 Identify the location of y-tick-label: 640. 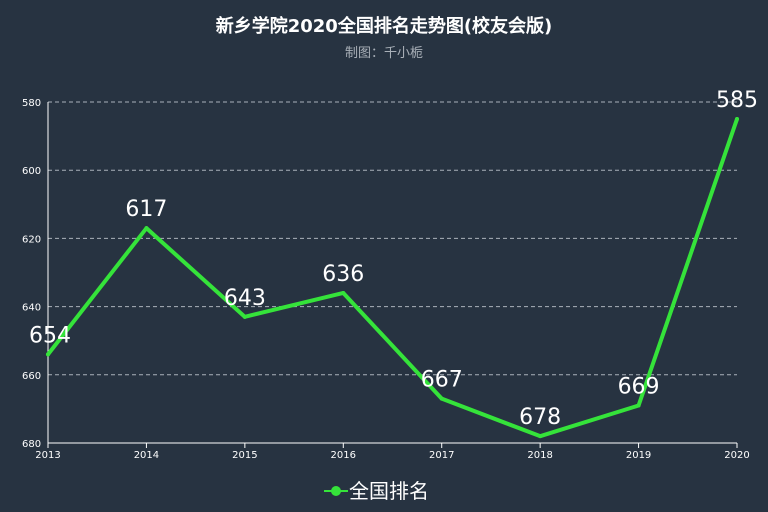
(31, 308).